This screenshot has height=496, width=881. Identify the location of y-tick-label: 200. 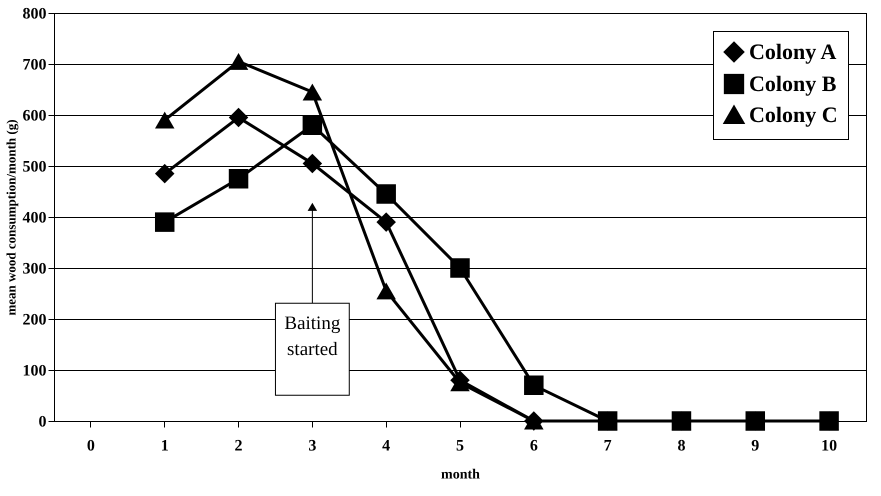
(34, 320).